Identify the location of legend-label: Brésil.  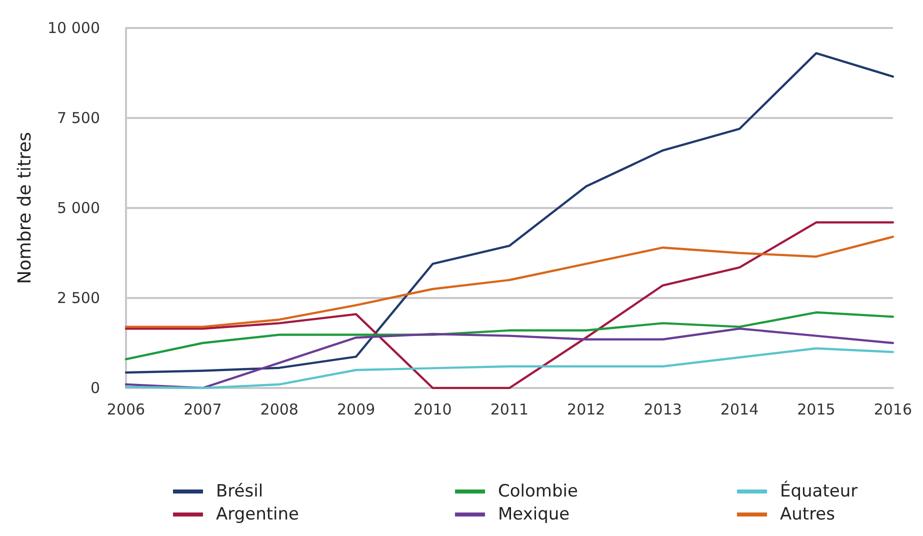
(240, 492).